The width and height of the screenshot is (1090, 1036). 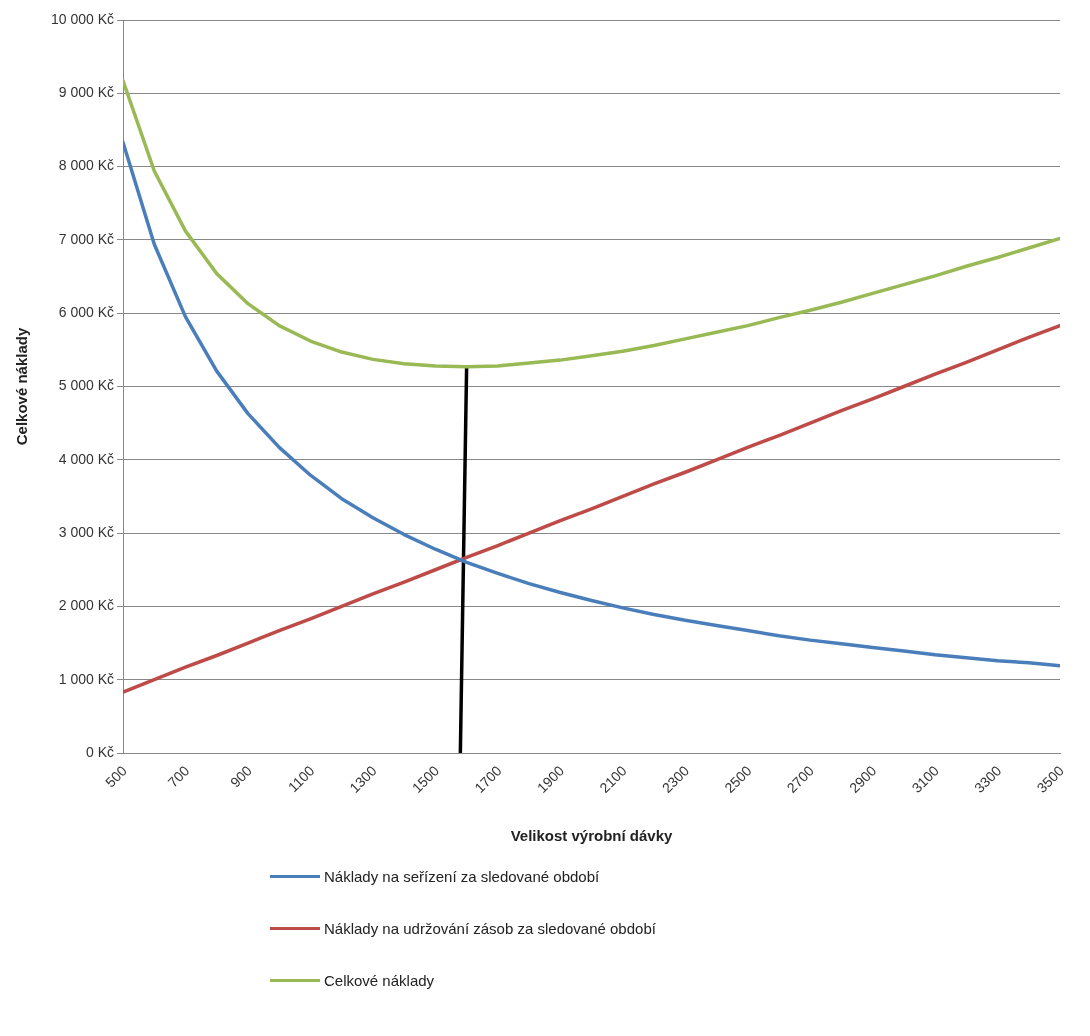 I want to click on y-tick-label: 9 000 Kč, so click(x=86, y=92).